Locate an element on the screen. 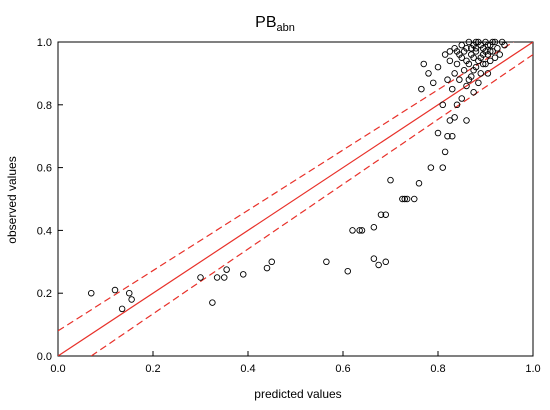 Image resolution: width=550 pixels, height=410 pixels. x-tick-label: 0.6 is located at coordinates (342, 369).